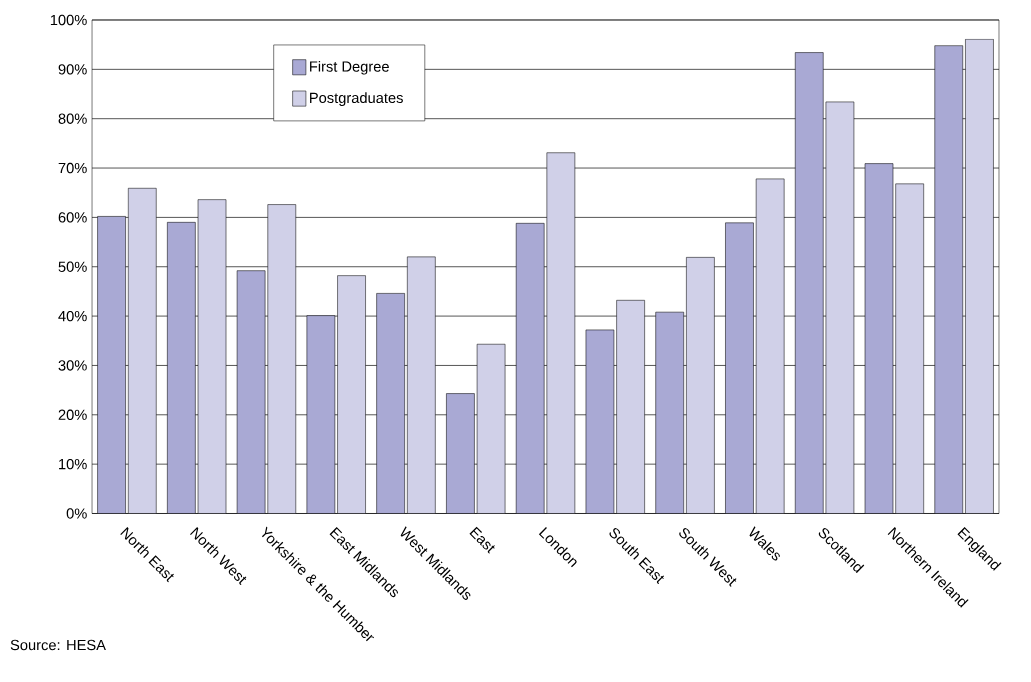 The image size is (1031, 682). What do you see at coordinates (349, 68) in the screenshot?
I see `legend-label: First Degree` at bounding box center [349, 68].